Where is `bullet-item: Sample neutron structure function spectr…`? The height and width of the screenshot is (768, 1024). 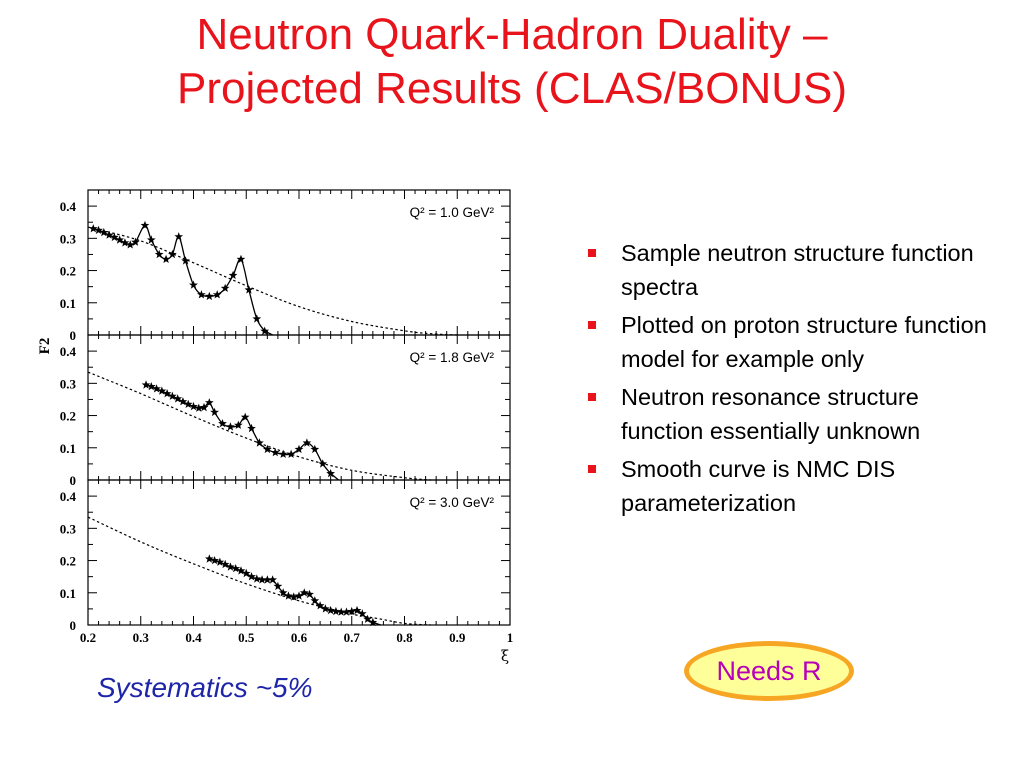 bullet-item: Sample neutron structure function spectr… is located at coordinates (795, 270).